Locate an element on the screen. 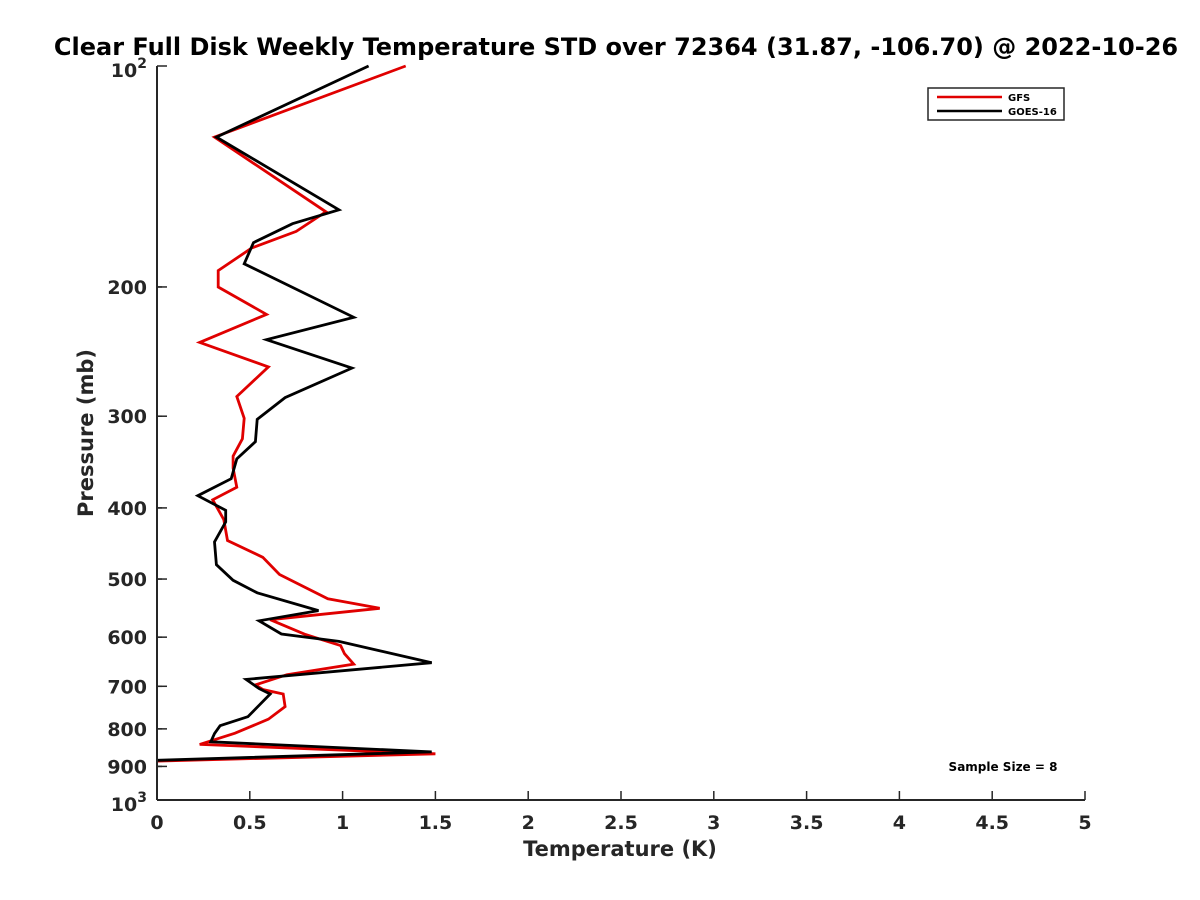 This screenshot has height=900, width=1200. x-tick-label: 3.5 is located at coordinates (807, 823).